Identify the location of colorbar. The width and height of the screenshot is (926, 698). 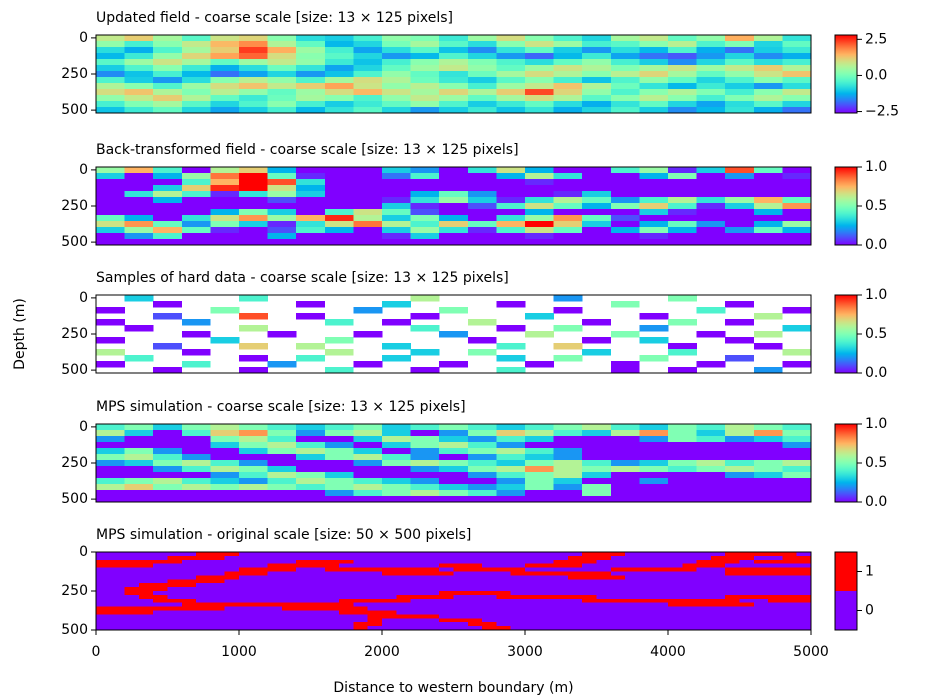
(846, 463).